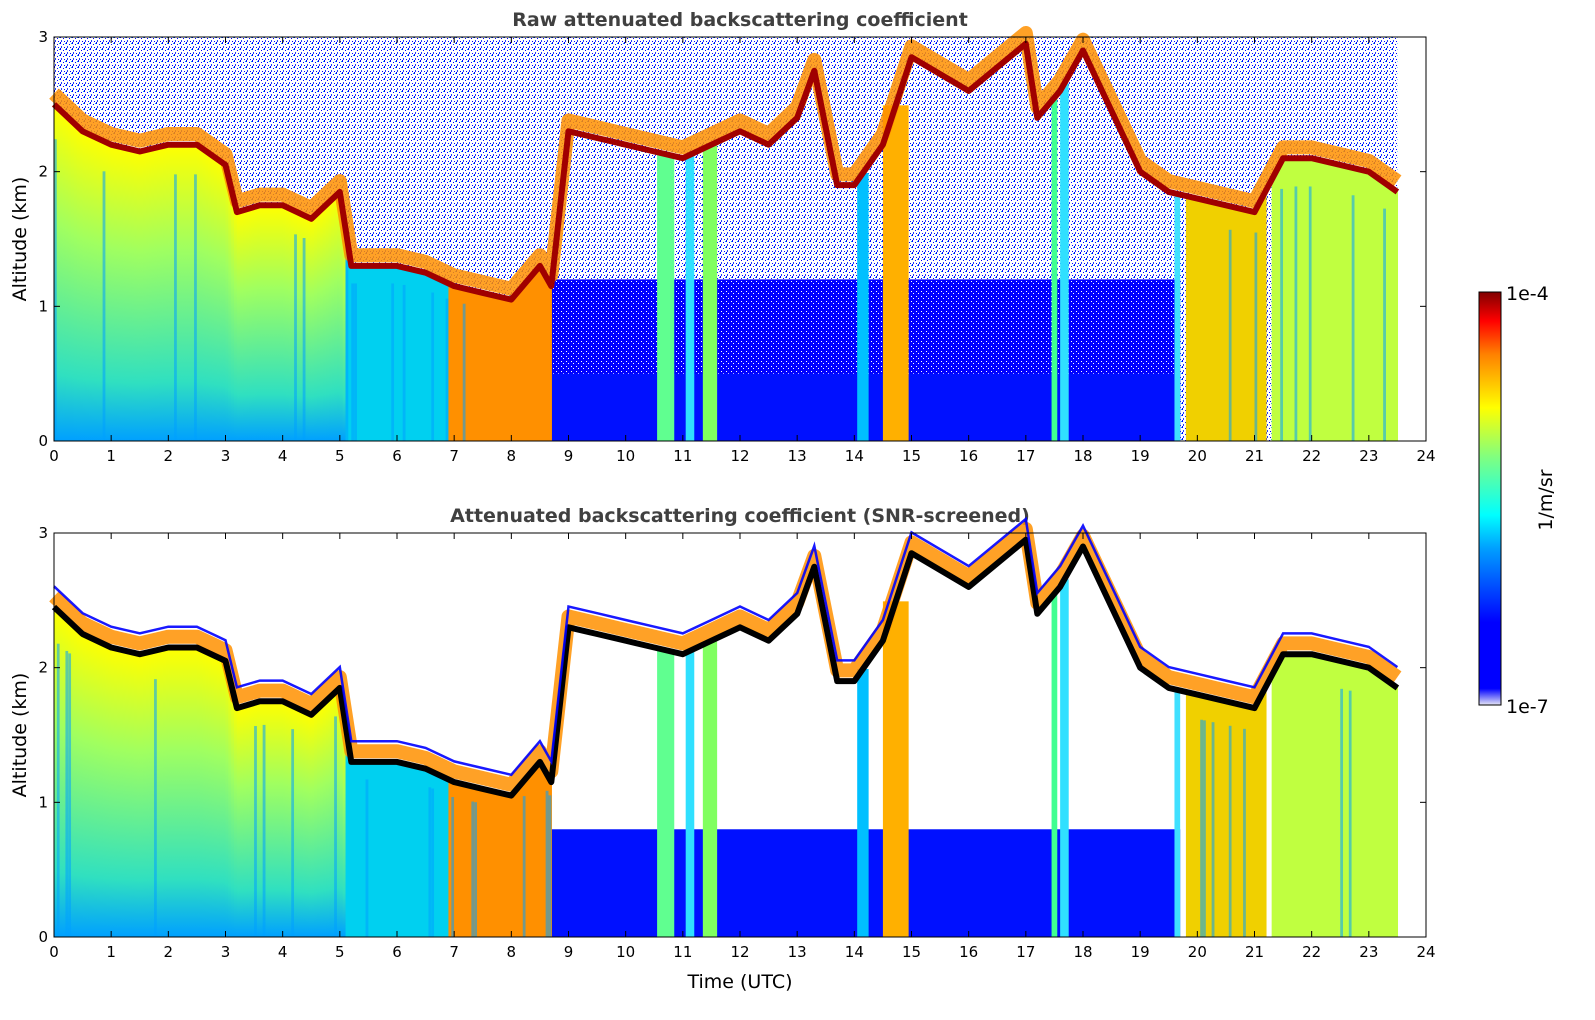 This screenshot has height=1020, width=1595. What do you see at coordinates (340, 456) in the screenshot?
I see `x-tick-label: 5` at bounding box center [340, 456].